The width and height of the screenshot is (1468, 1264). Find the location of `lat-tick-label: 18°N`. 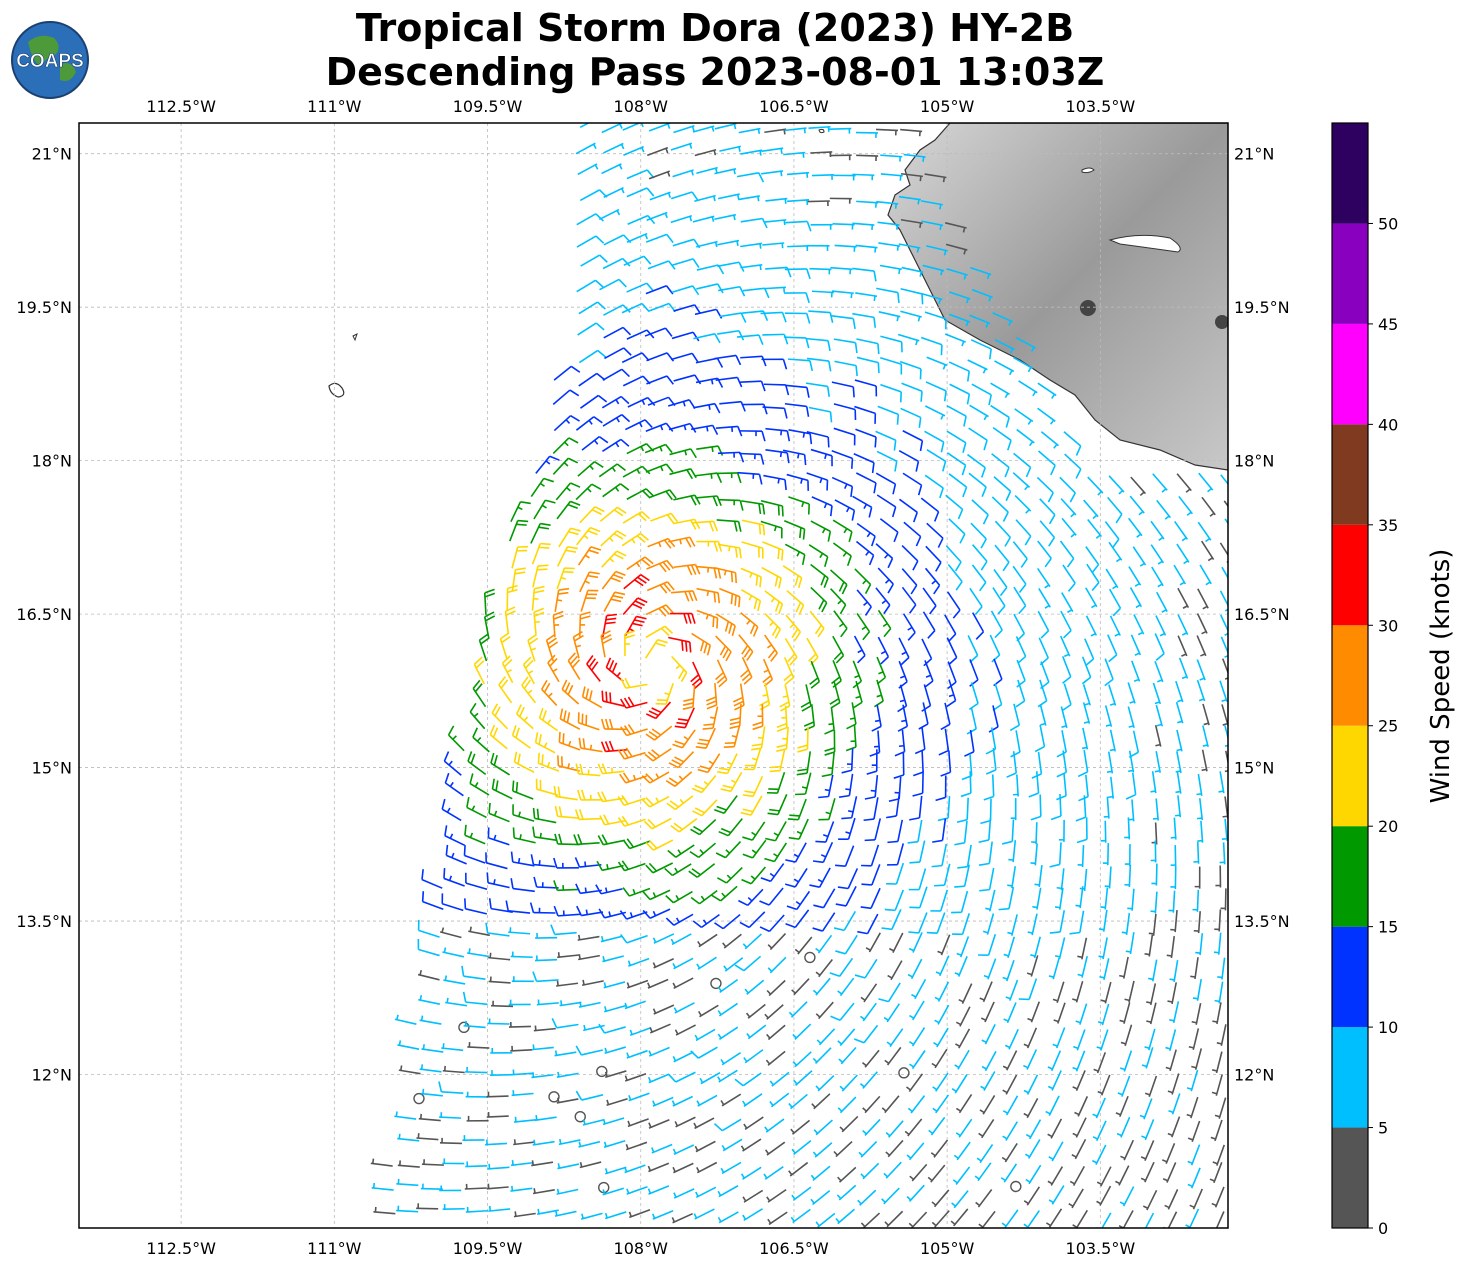

lat-tick-label: 18°N is located at coordinates (1254, 461).